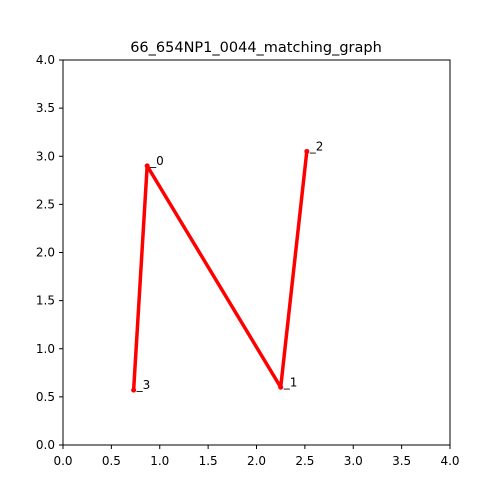  I want to click on node-1-label: _1, so click(290, 382).